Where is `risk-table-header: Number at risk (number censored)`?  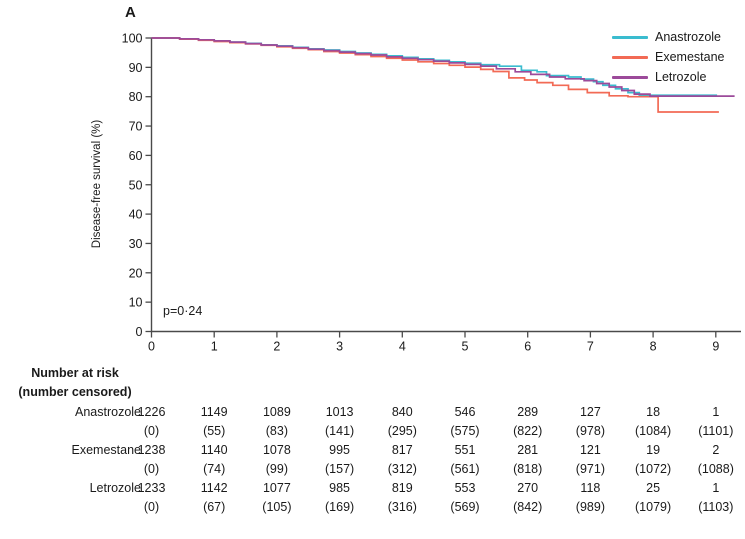 risk-table-header: Number at risk (number censored) is located at coordinates (75, 383).